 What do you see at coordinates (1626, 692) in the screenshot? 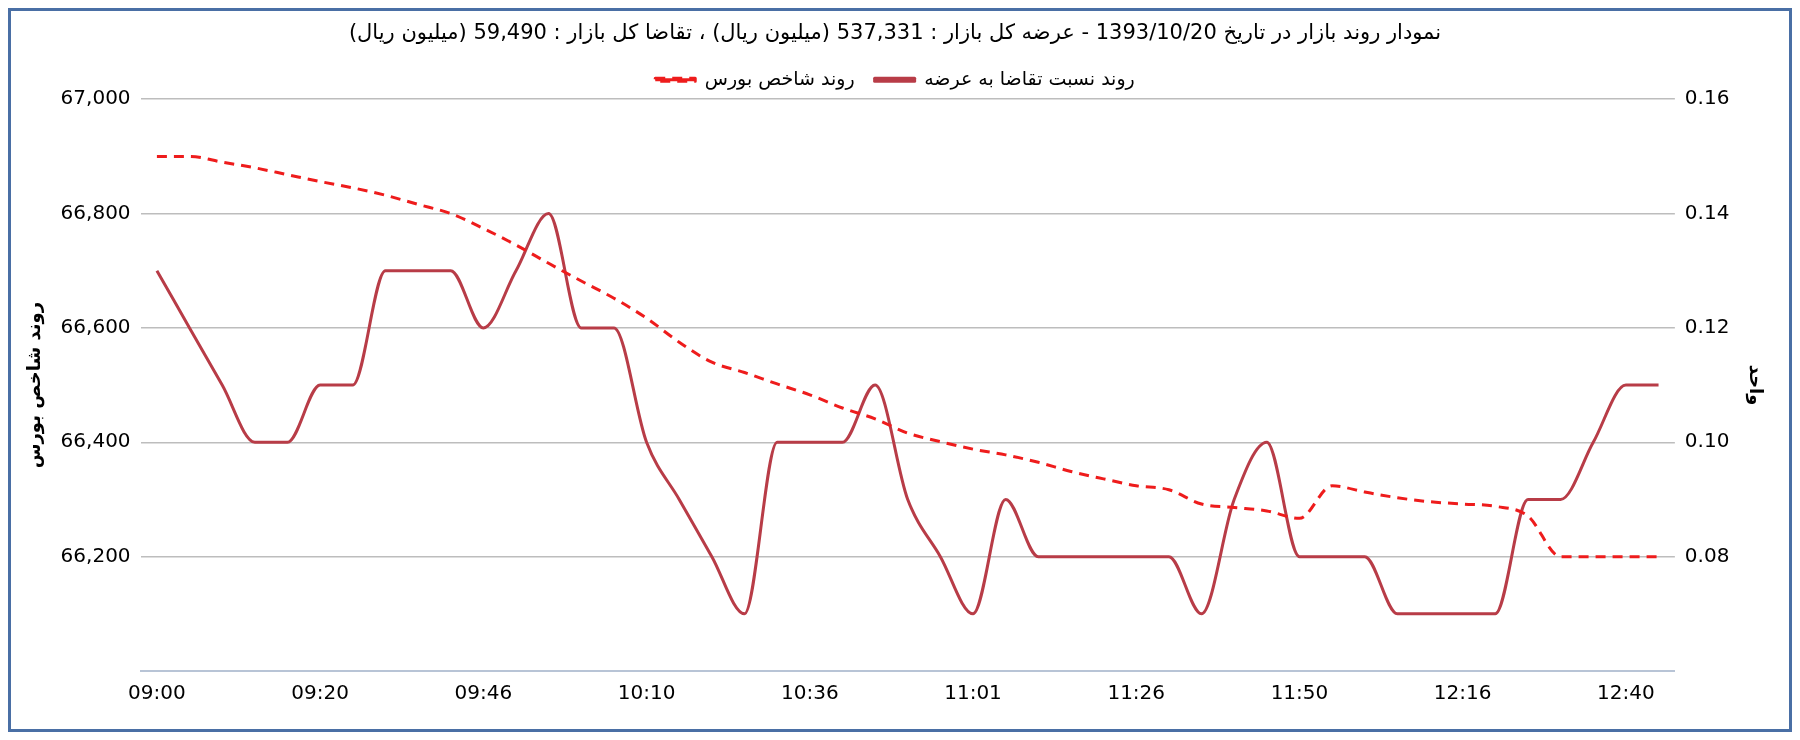
I see `x-tick-label: 12:40` at bounding box center [1626, 692].